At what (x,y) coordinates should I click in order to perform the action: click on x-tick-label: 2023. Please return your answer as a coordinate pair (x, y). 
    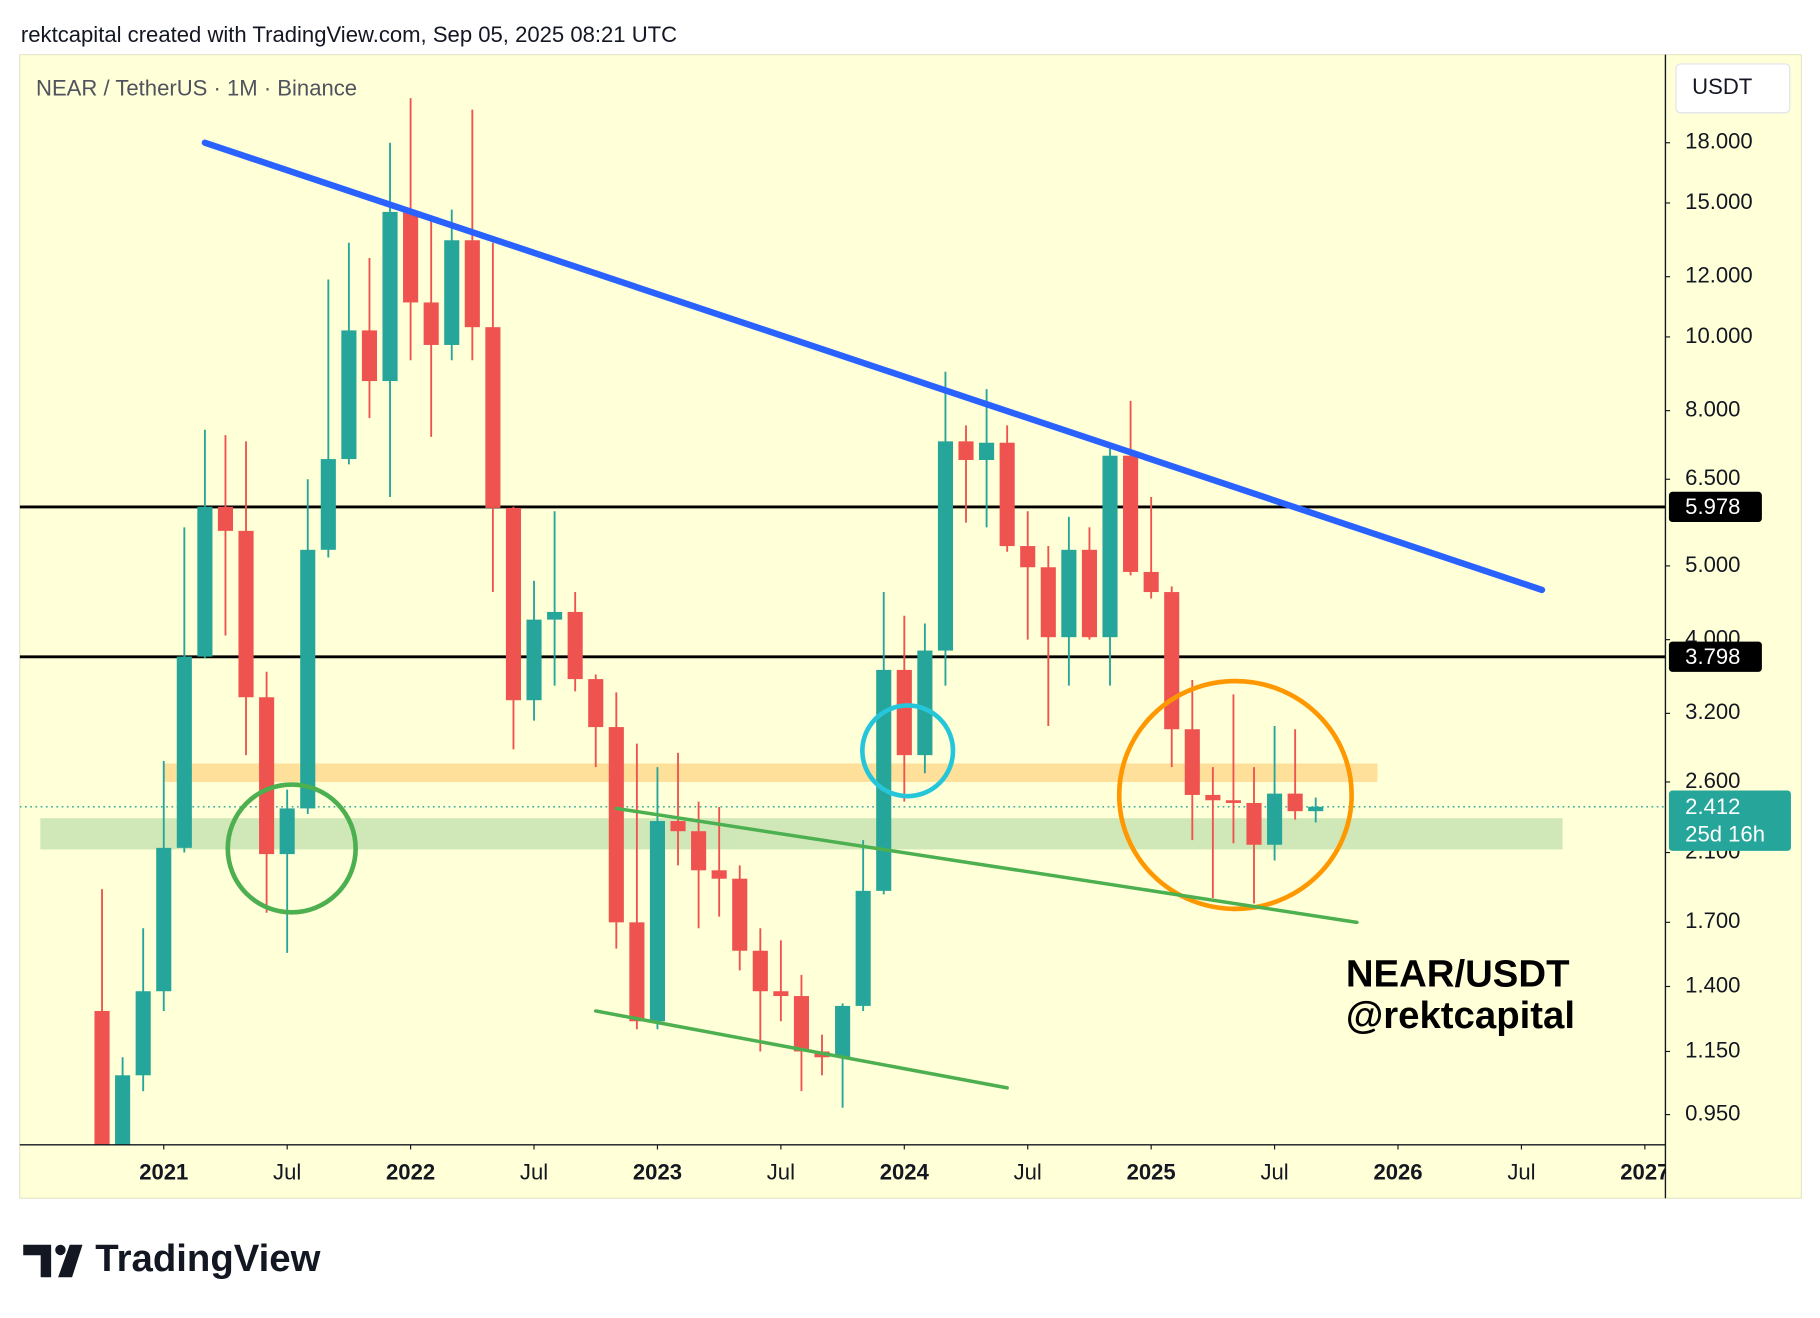
    Looking at the image, I should click on (657, 1172).